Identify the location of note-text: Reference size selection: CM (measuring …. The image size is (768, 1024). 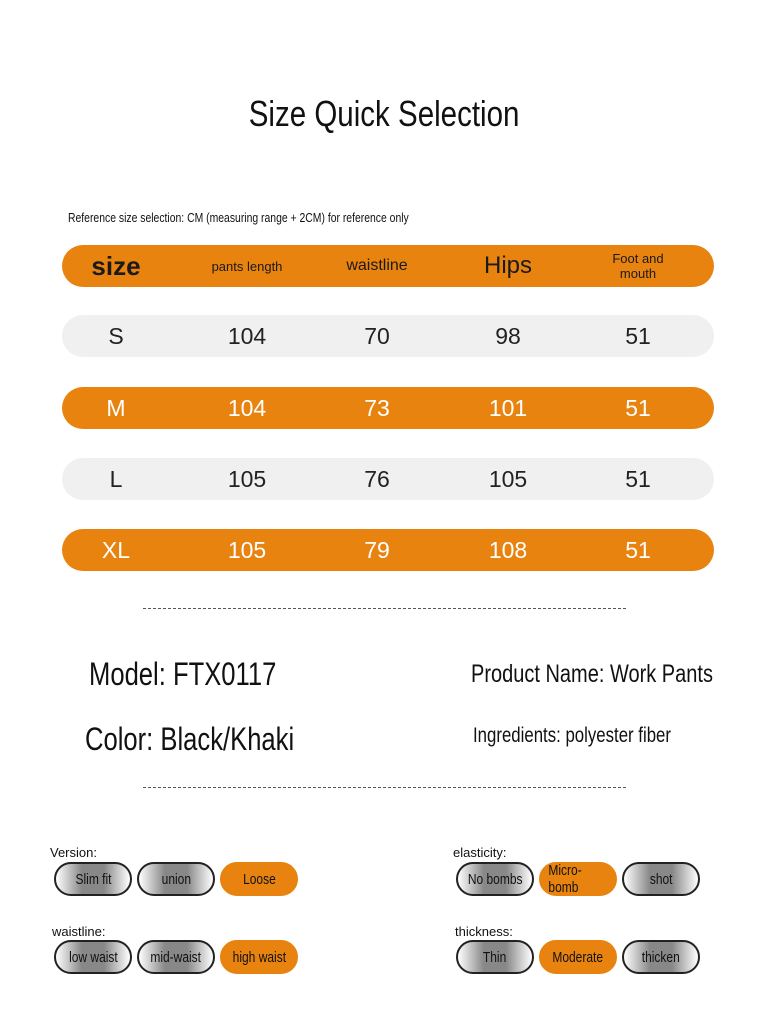
(238, 217).